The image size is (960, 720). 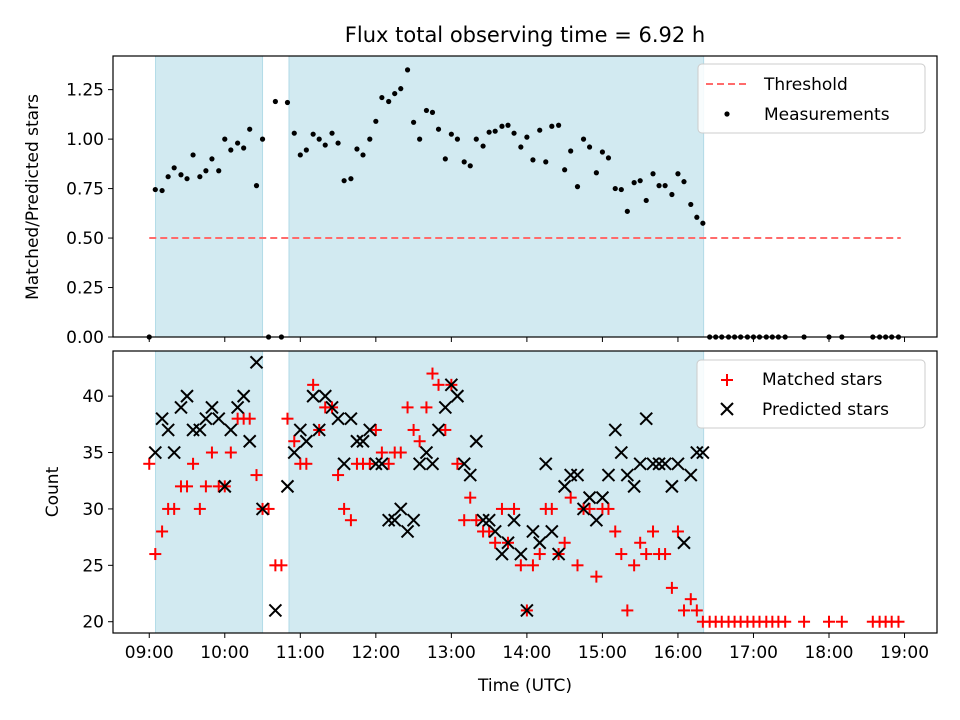 I want to click on top-y-ticks: 0.00 0.25 0.50 0.75 1.00 1.25, so click(x=89, y=214).